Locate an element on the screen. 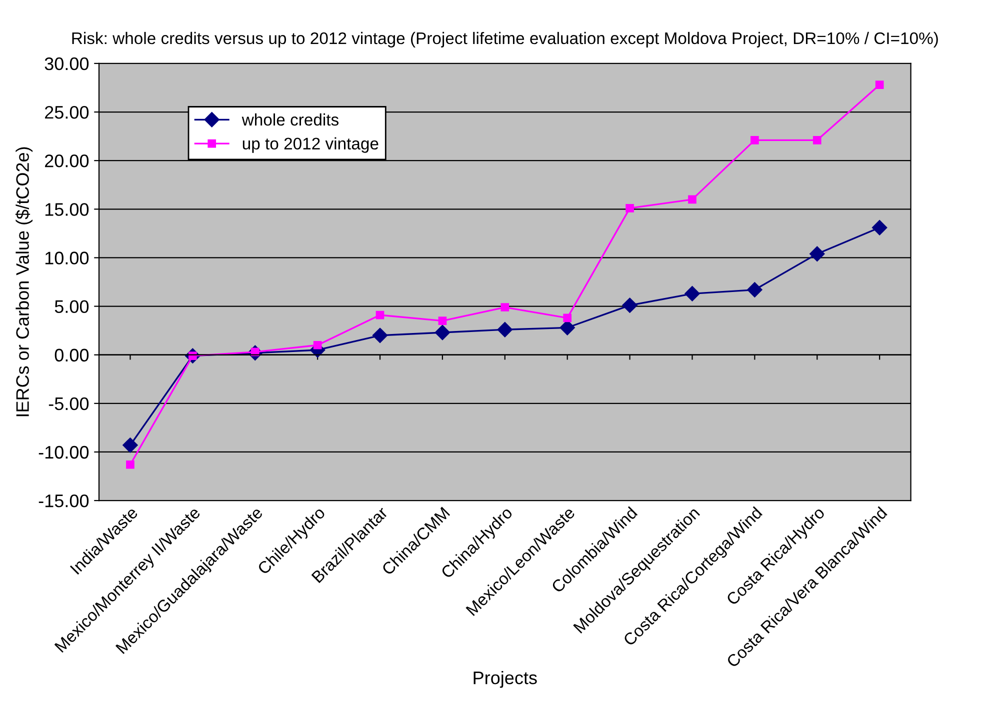 This screenshot has width=990, height=705. y-tick-label: 10.00 is located at coordinates (67, 258).